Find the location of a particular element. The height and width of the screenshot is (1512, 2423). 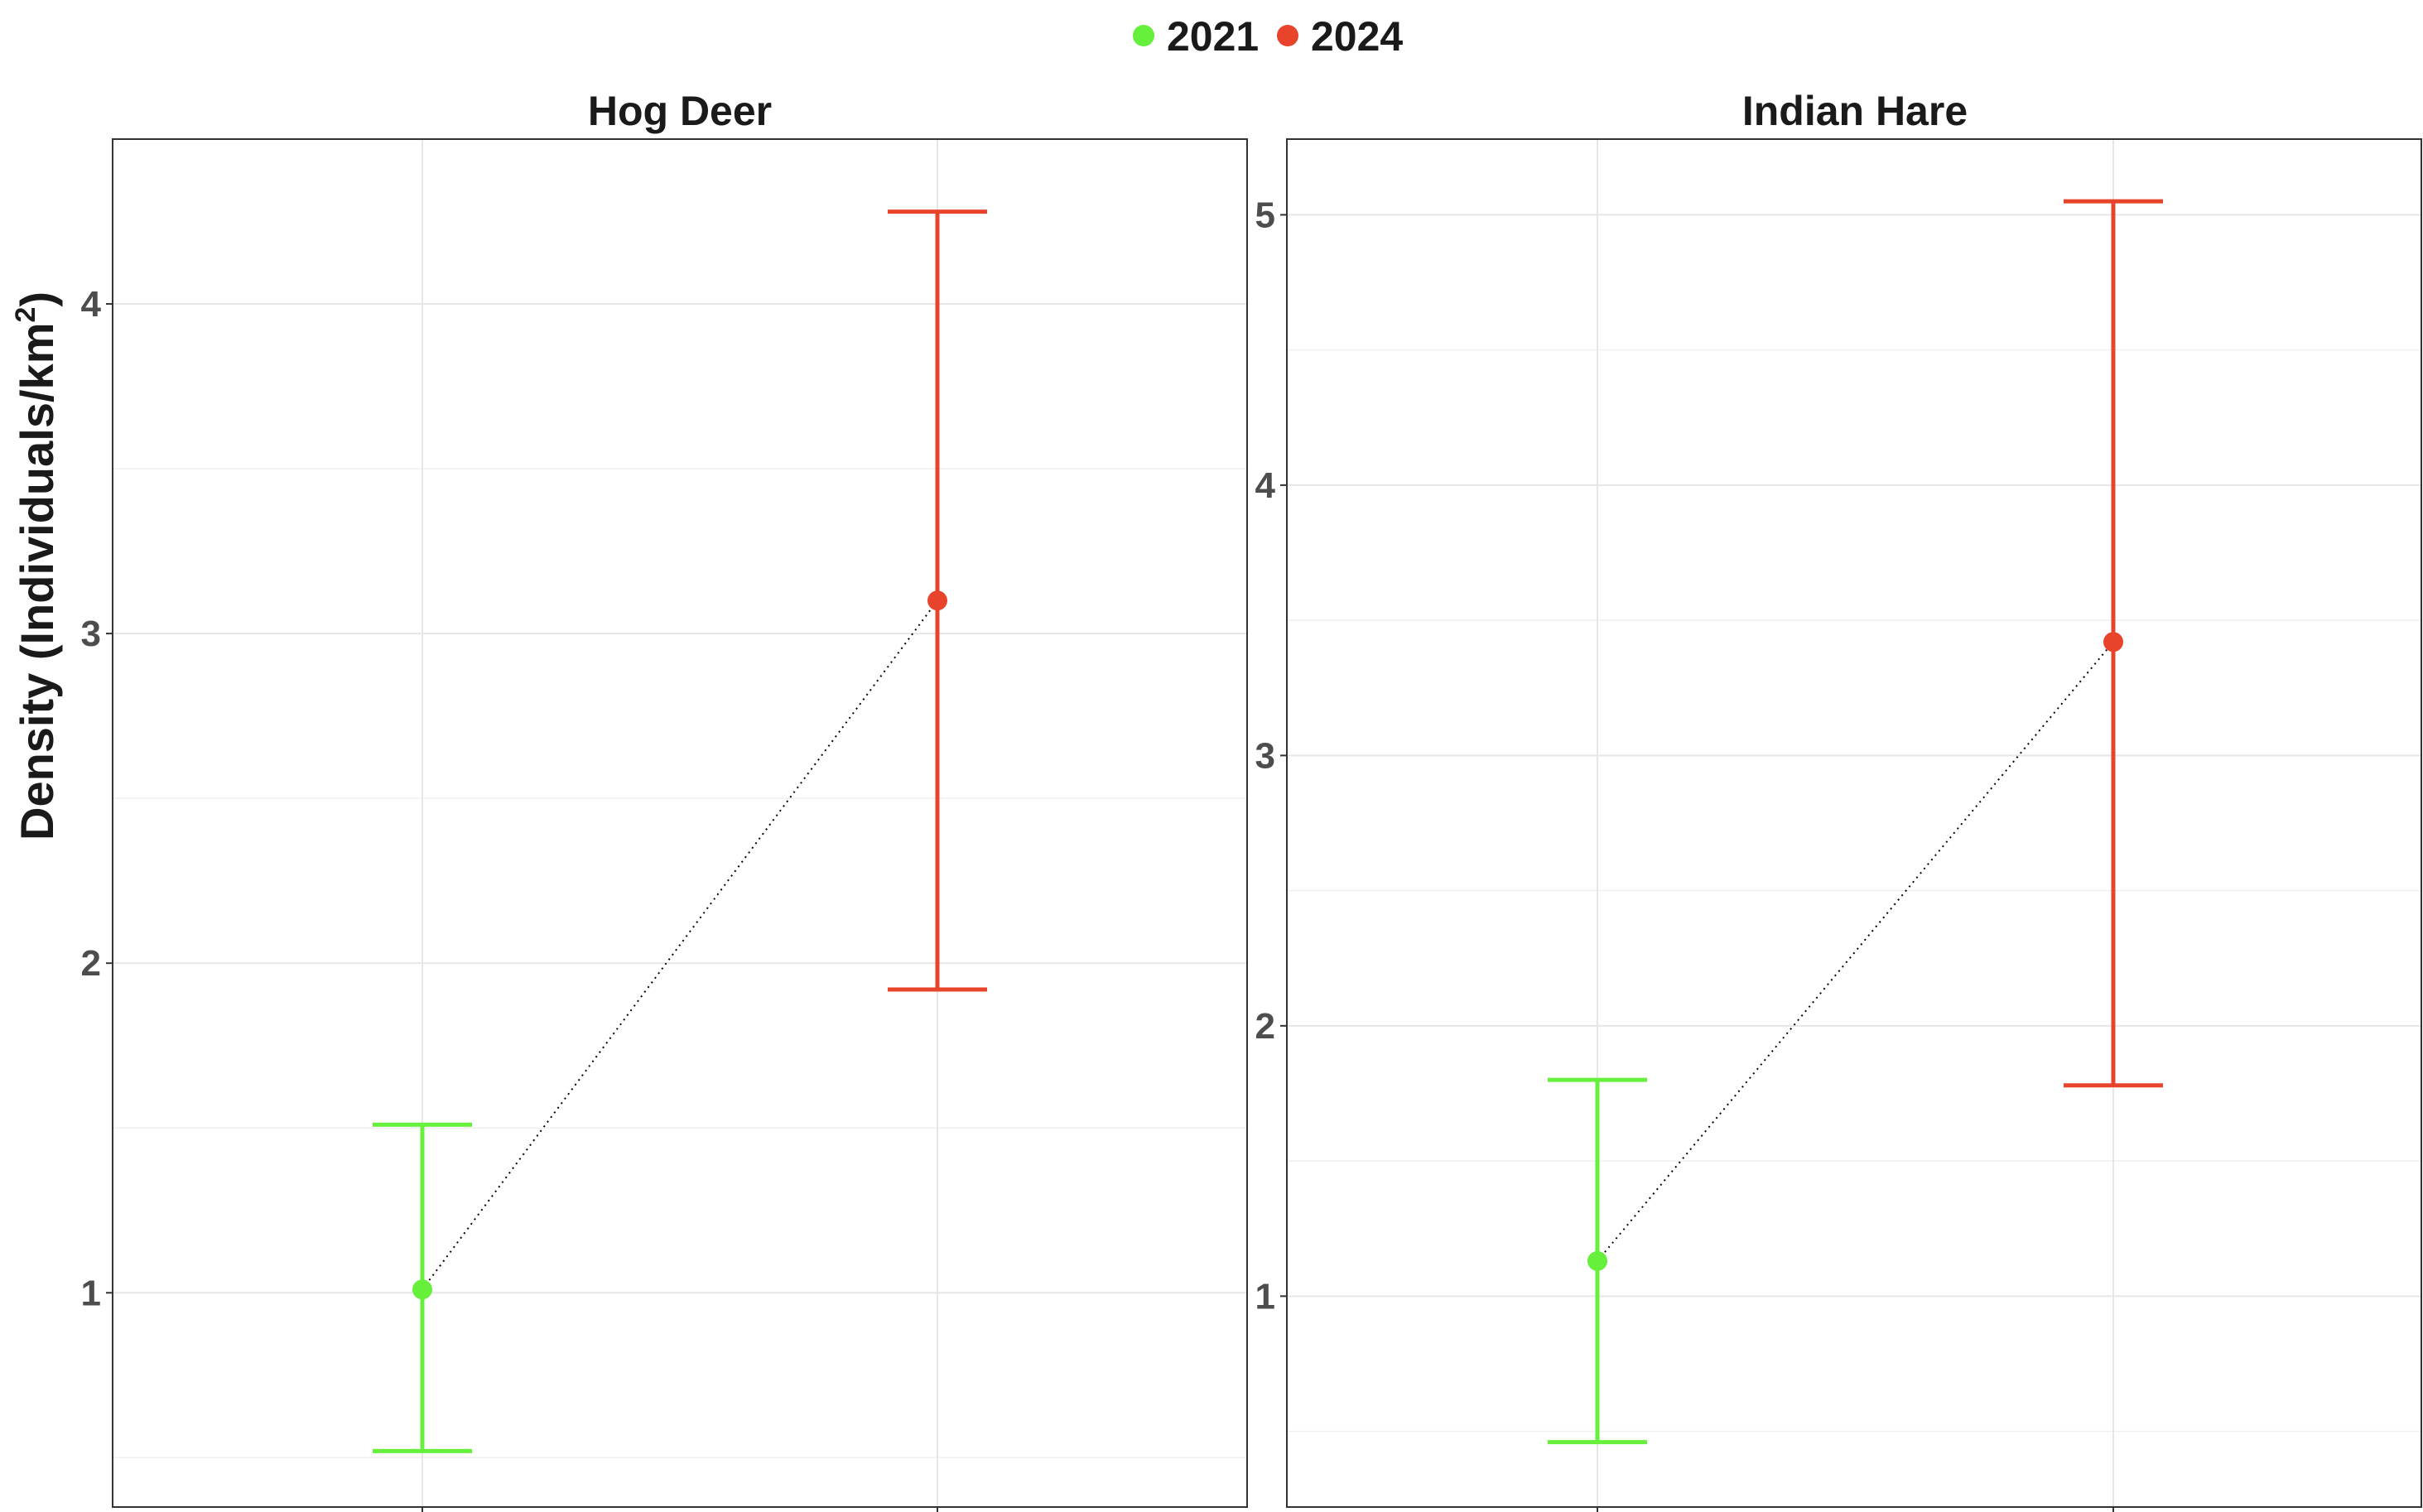

legend-label-2021: 2021 is located at coordinates (1213, 36).